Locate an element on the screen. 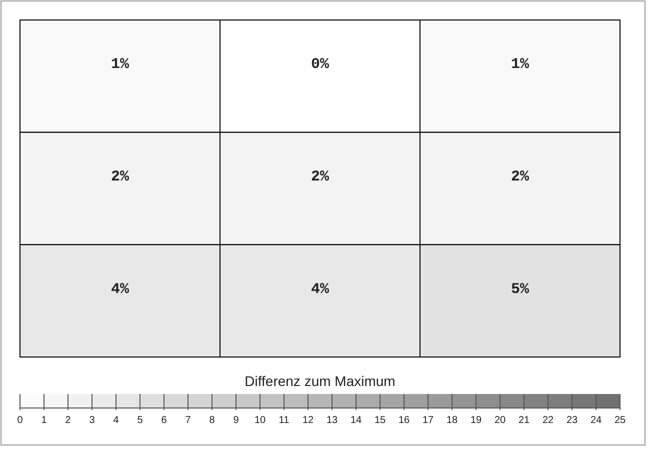 This screenshot has width=650, height=450. color-bar-label: 20 is located at coordinates (500, 420).